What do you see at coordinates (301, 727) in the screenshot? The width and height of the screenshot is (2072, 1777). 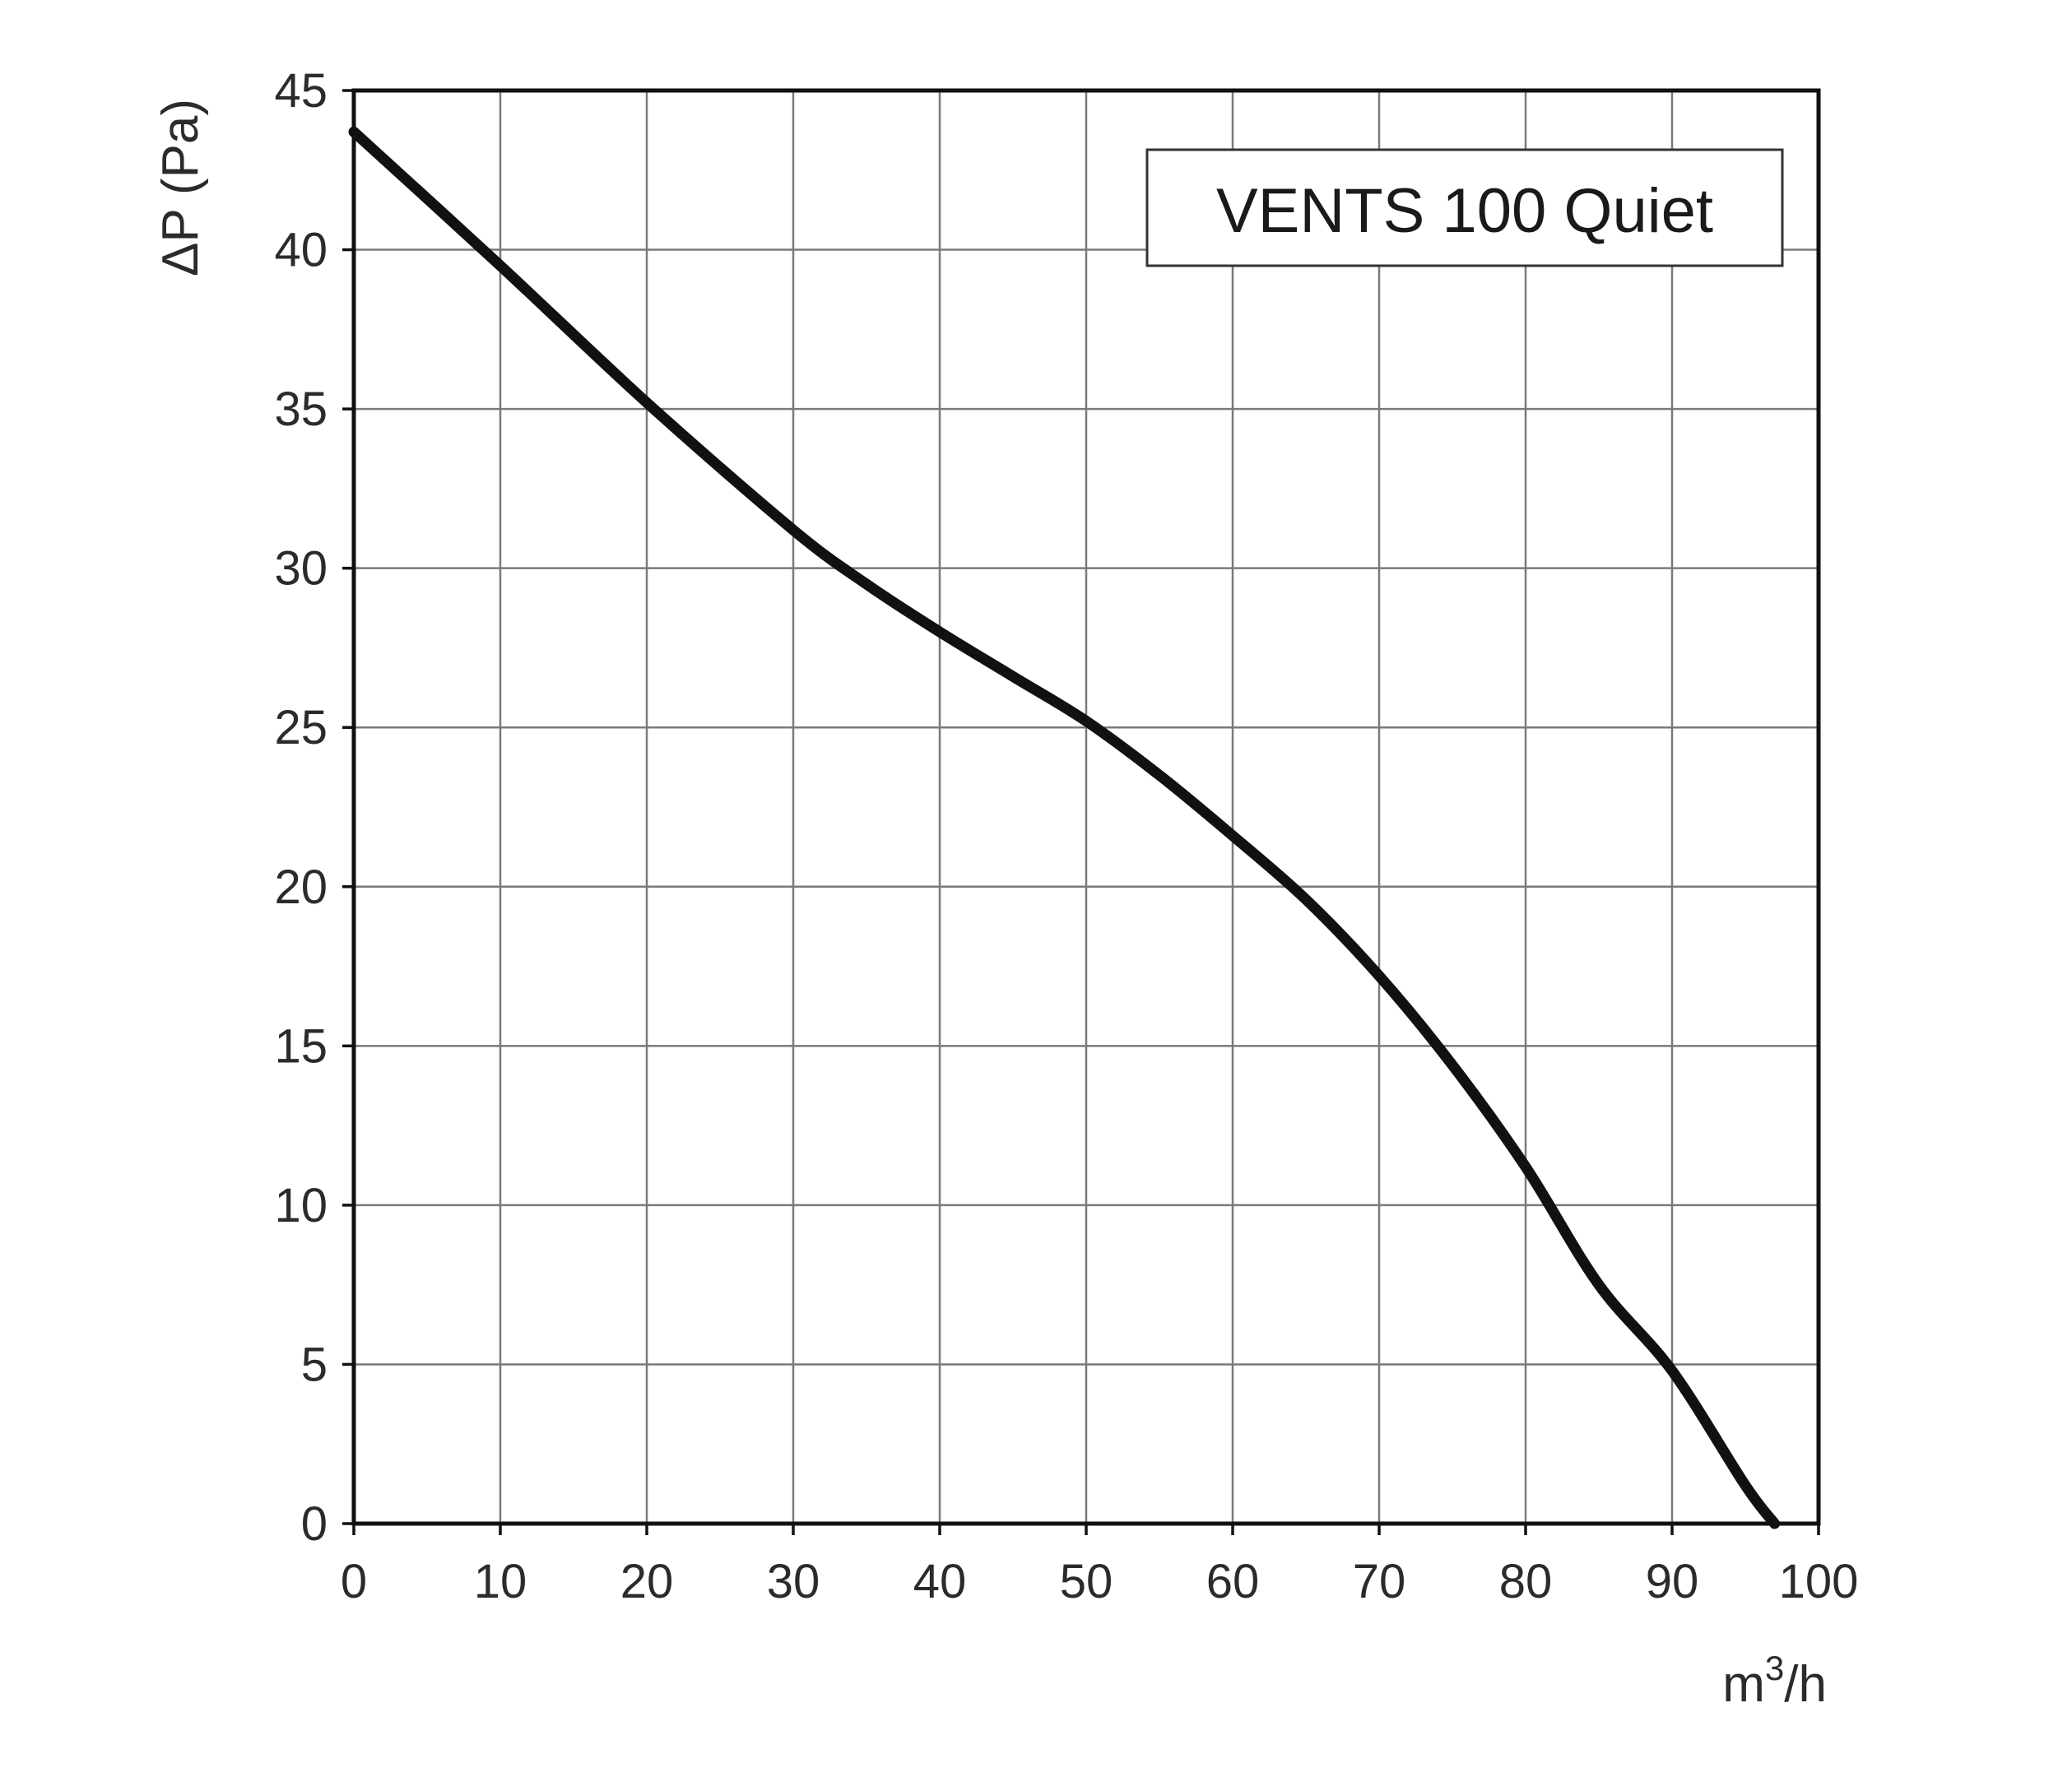 I see `y-tick-label: 25` at bounding box center [301, 727].